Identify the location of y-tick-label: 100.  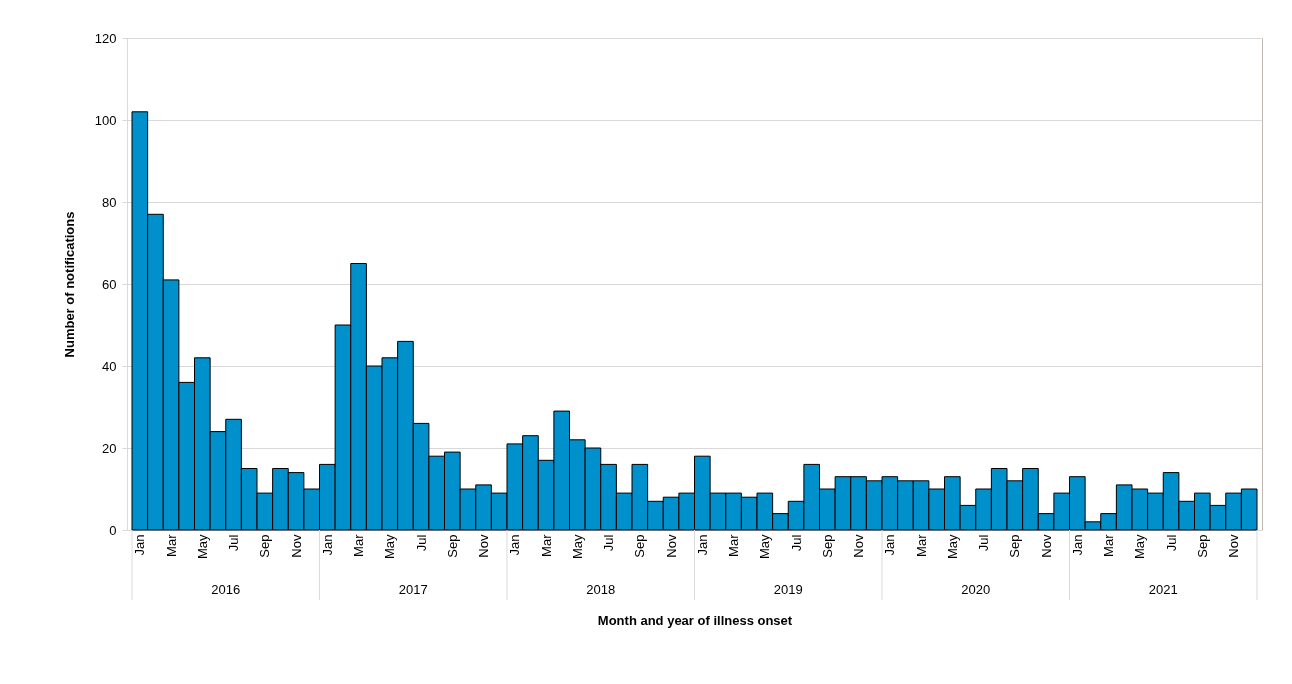
(105, 120).